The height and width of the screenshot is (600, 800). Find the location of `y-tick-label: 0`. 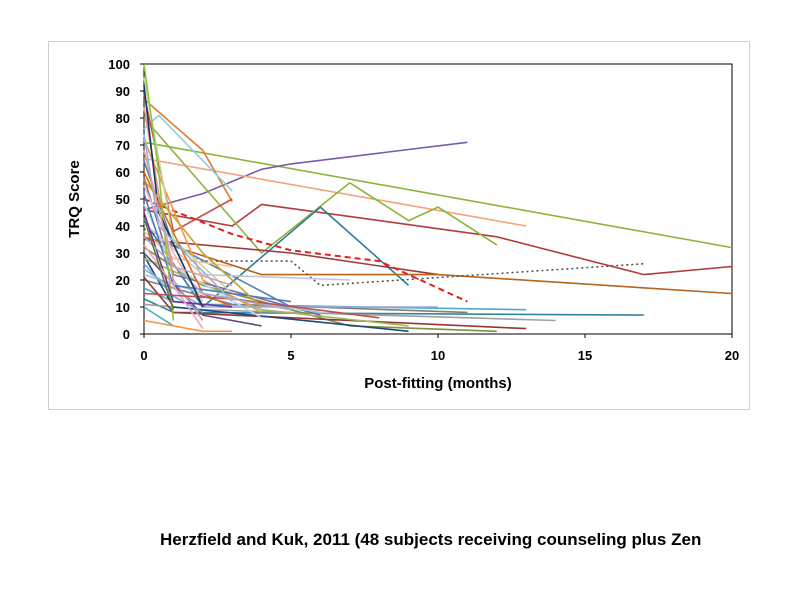

y-tick-label: 0 is located at coordinates (126, 334).